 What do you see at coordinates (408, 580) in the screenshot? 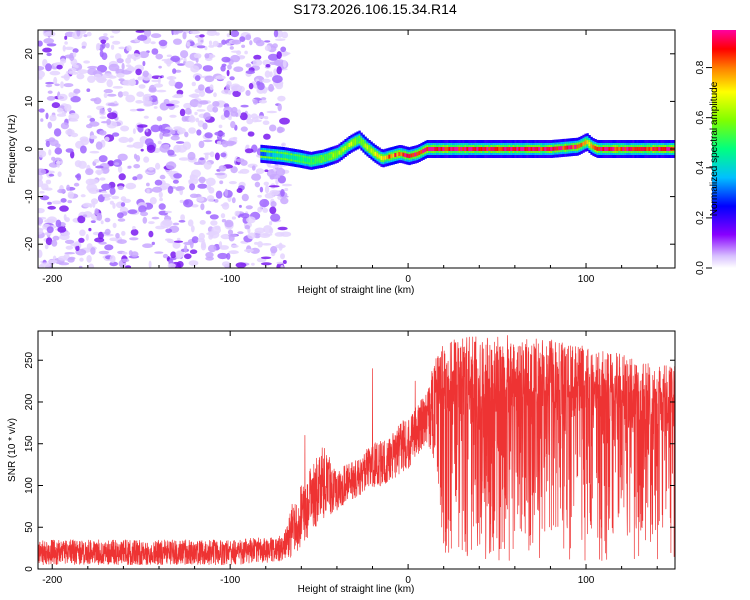
I see `x-tick-label: 0` at bounding box center [408, 580].